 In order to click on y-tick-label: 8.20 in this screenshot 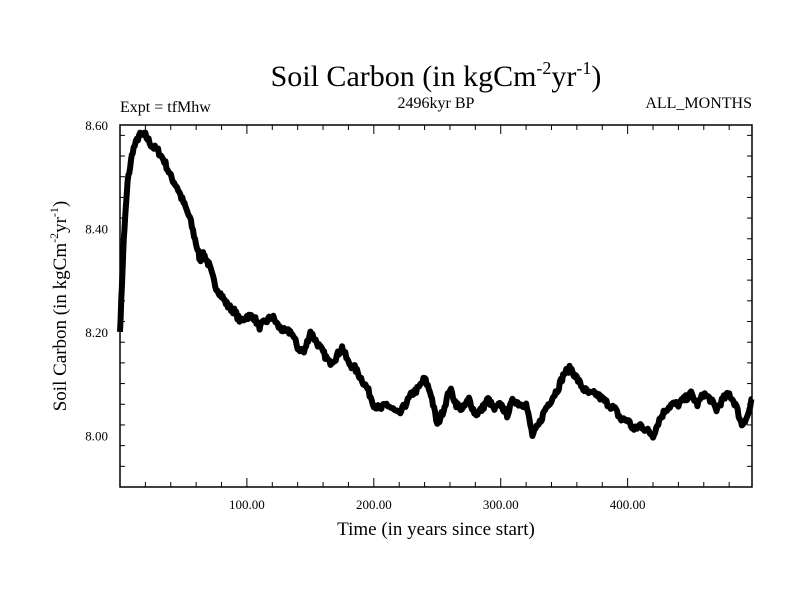, I will do `click(96, 332)`.